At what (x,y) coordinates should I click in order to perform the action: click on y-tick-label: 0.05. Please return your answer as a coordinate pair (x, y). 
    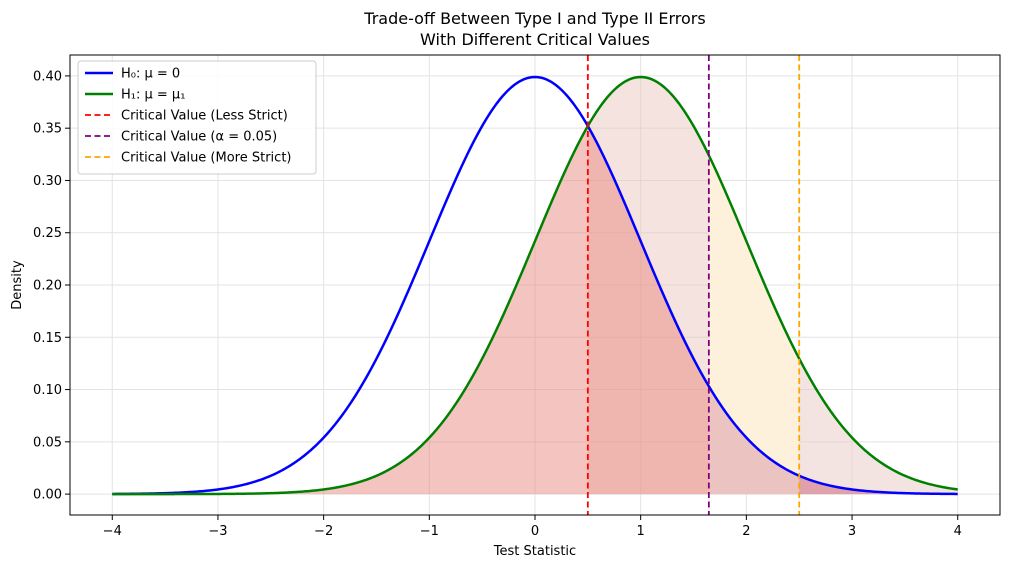
    Looking at the image, I should click on (47, 442).